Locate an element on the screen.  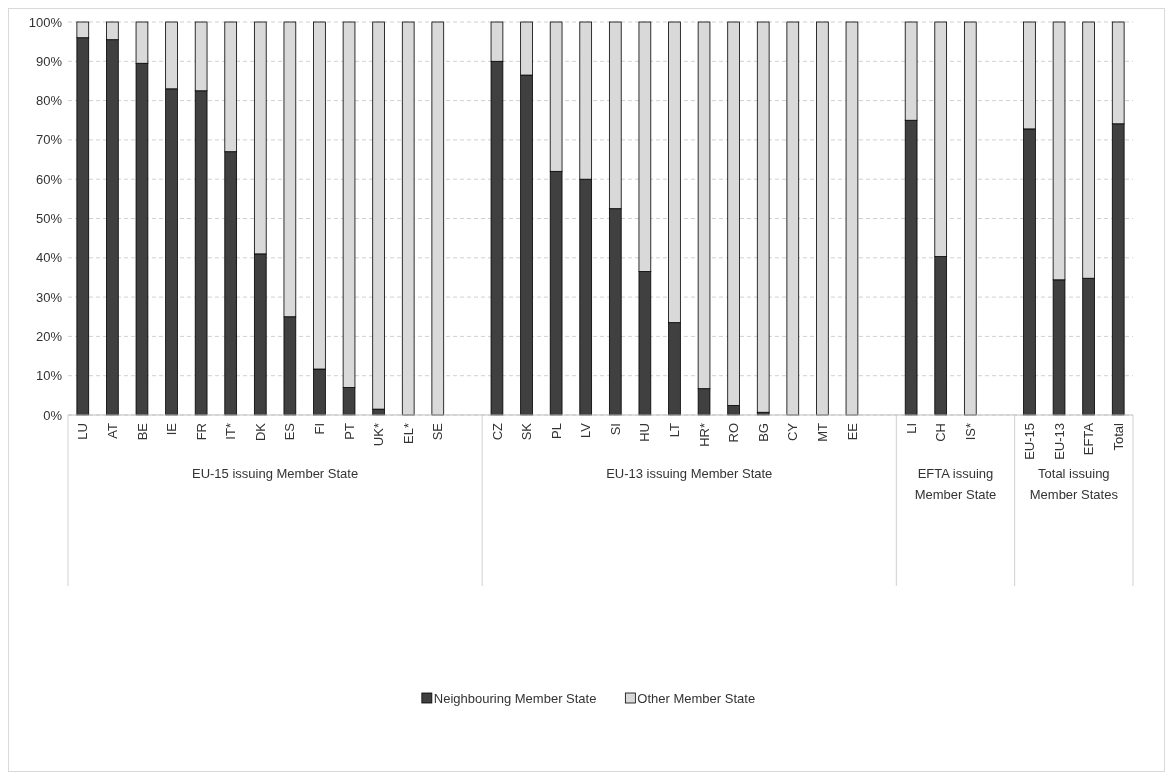
x-tick-label: BE is located at coordinates (142, 431).